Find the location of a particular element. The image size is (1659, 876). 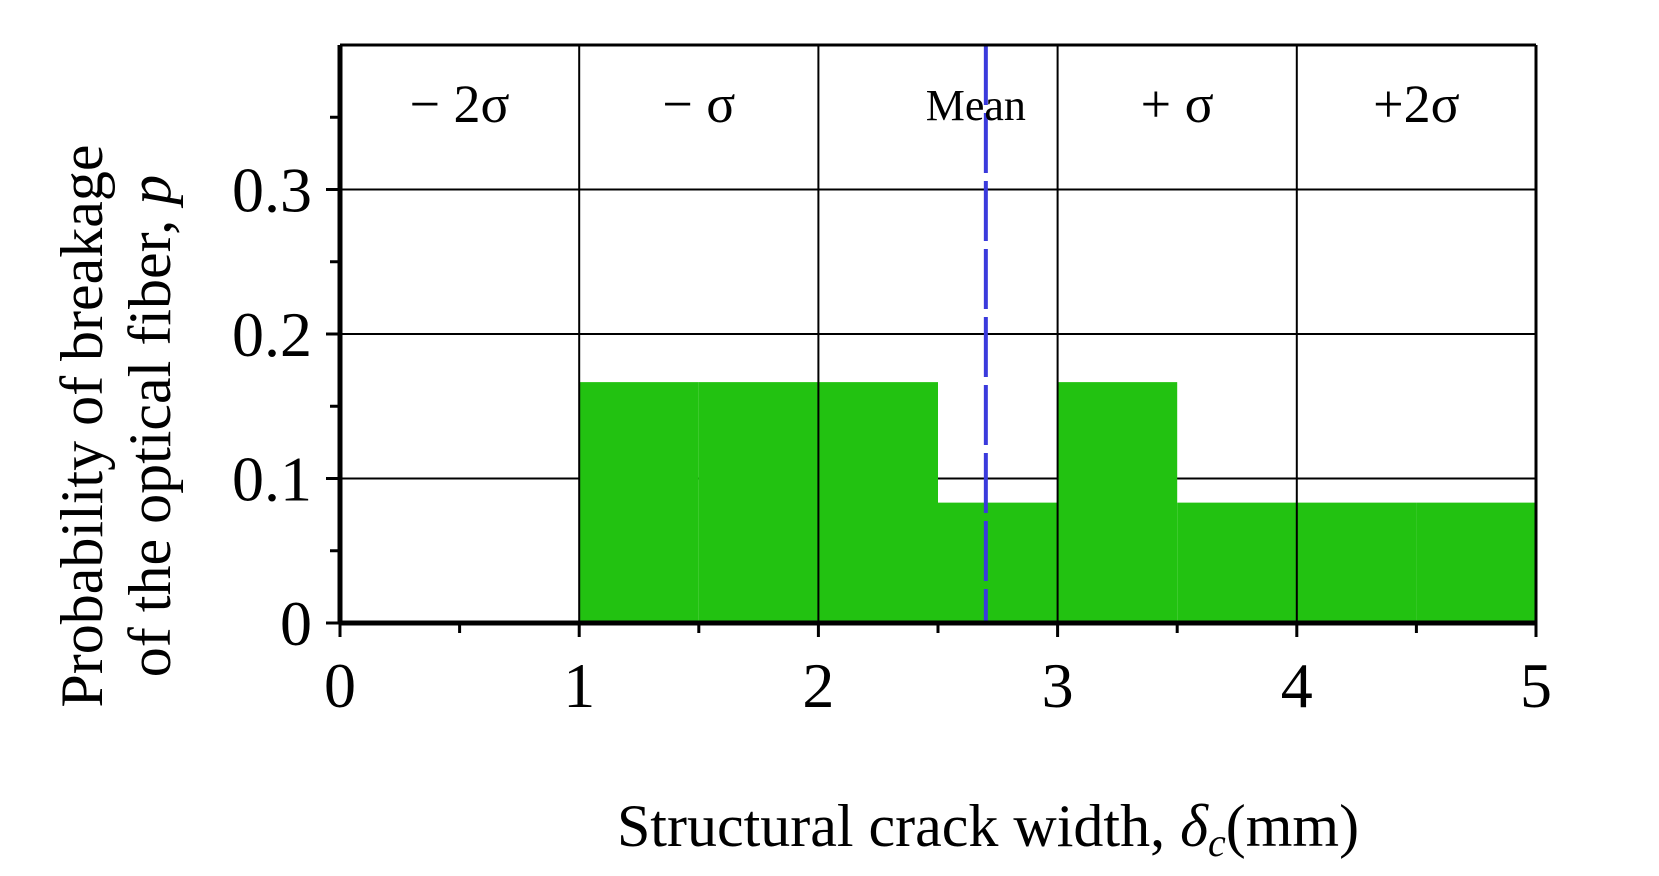

x-axis-title: Structural crack width, δc(mm) is located at coordinates (988, 829).